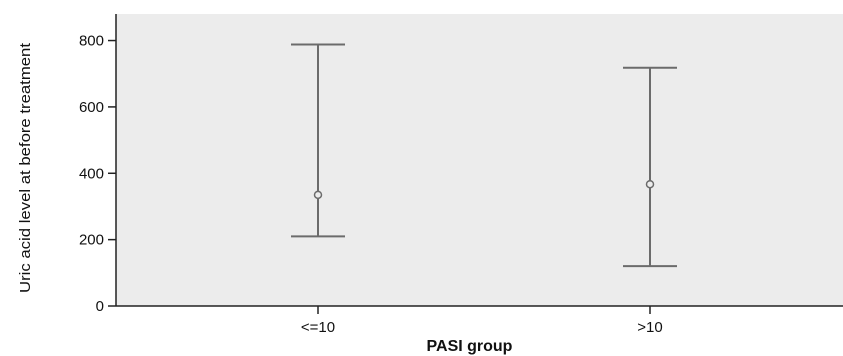 The height and width of the screenshot is (356, 843). What do you see at coordinates (318, 327) in the screenshot?
I see `x-tick-label: <=10` at bounding box center [318, 327].